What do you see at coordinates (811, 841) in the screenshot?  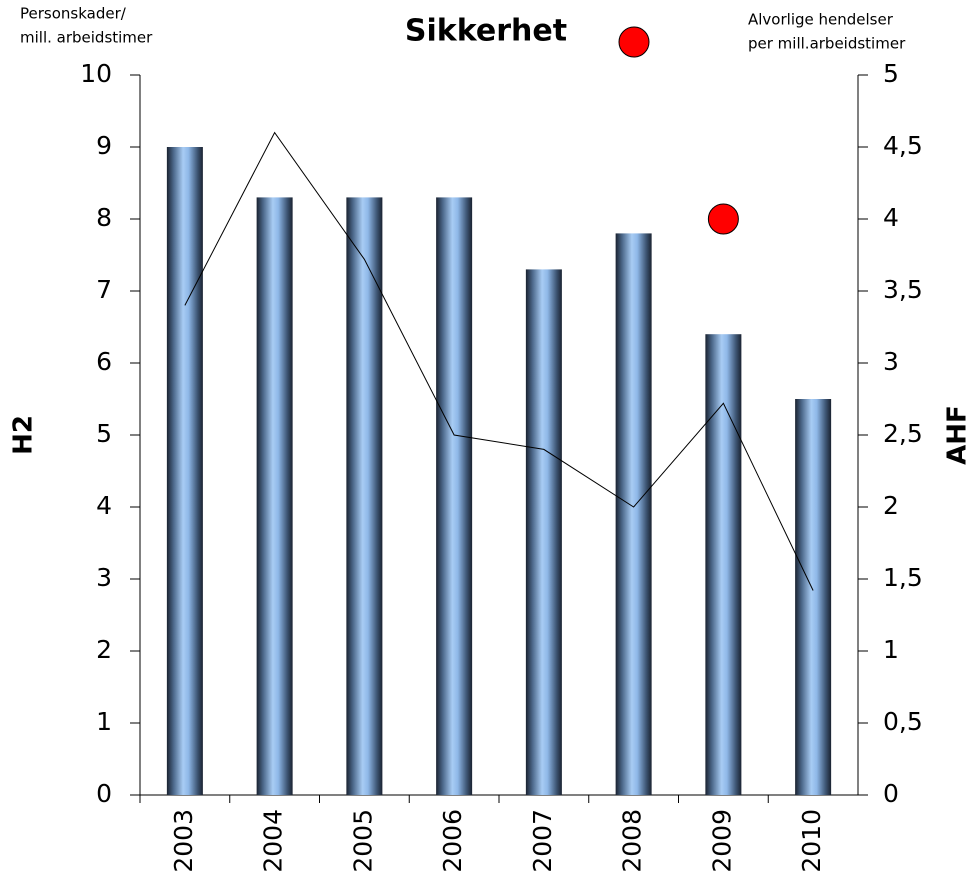 I see `x-tick-label: 2010` at bounding box center [811, 841].